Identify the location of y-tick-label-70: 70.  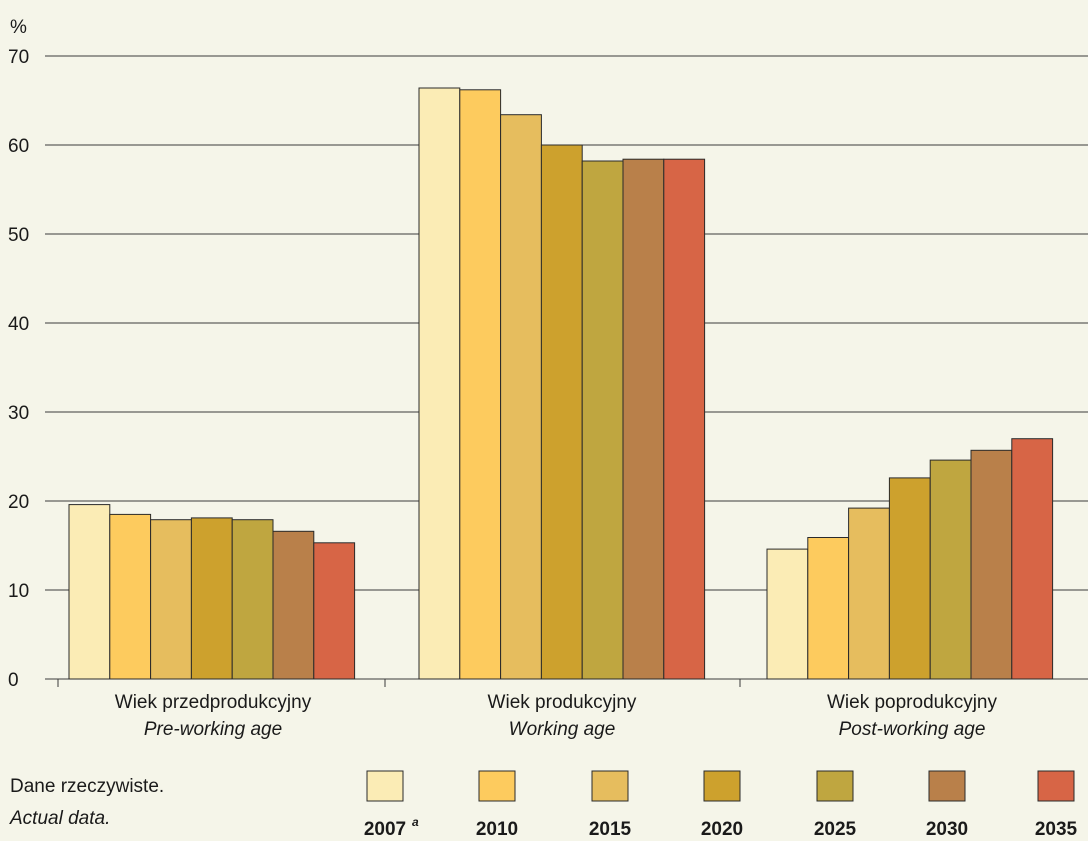
(18, 57).